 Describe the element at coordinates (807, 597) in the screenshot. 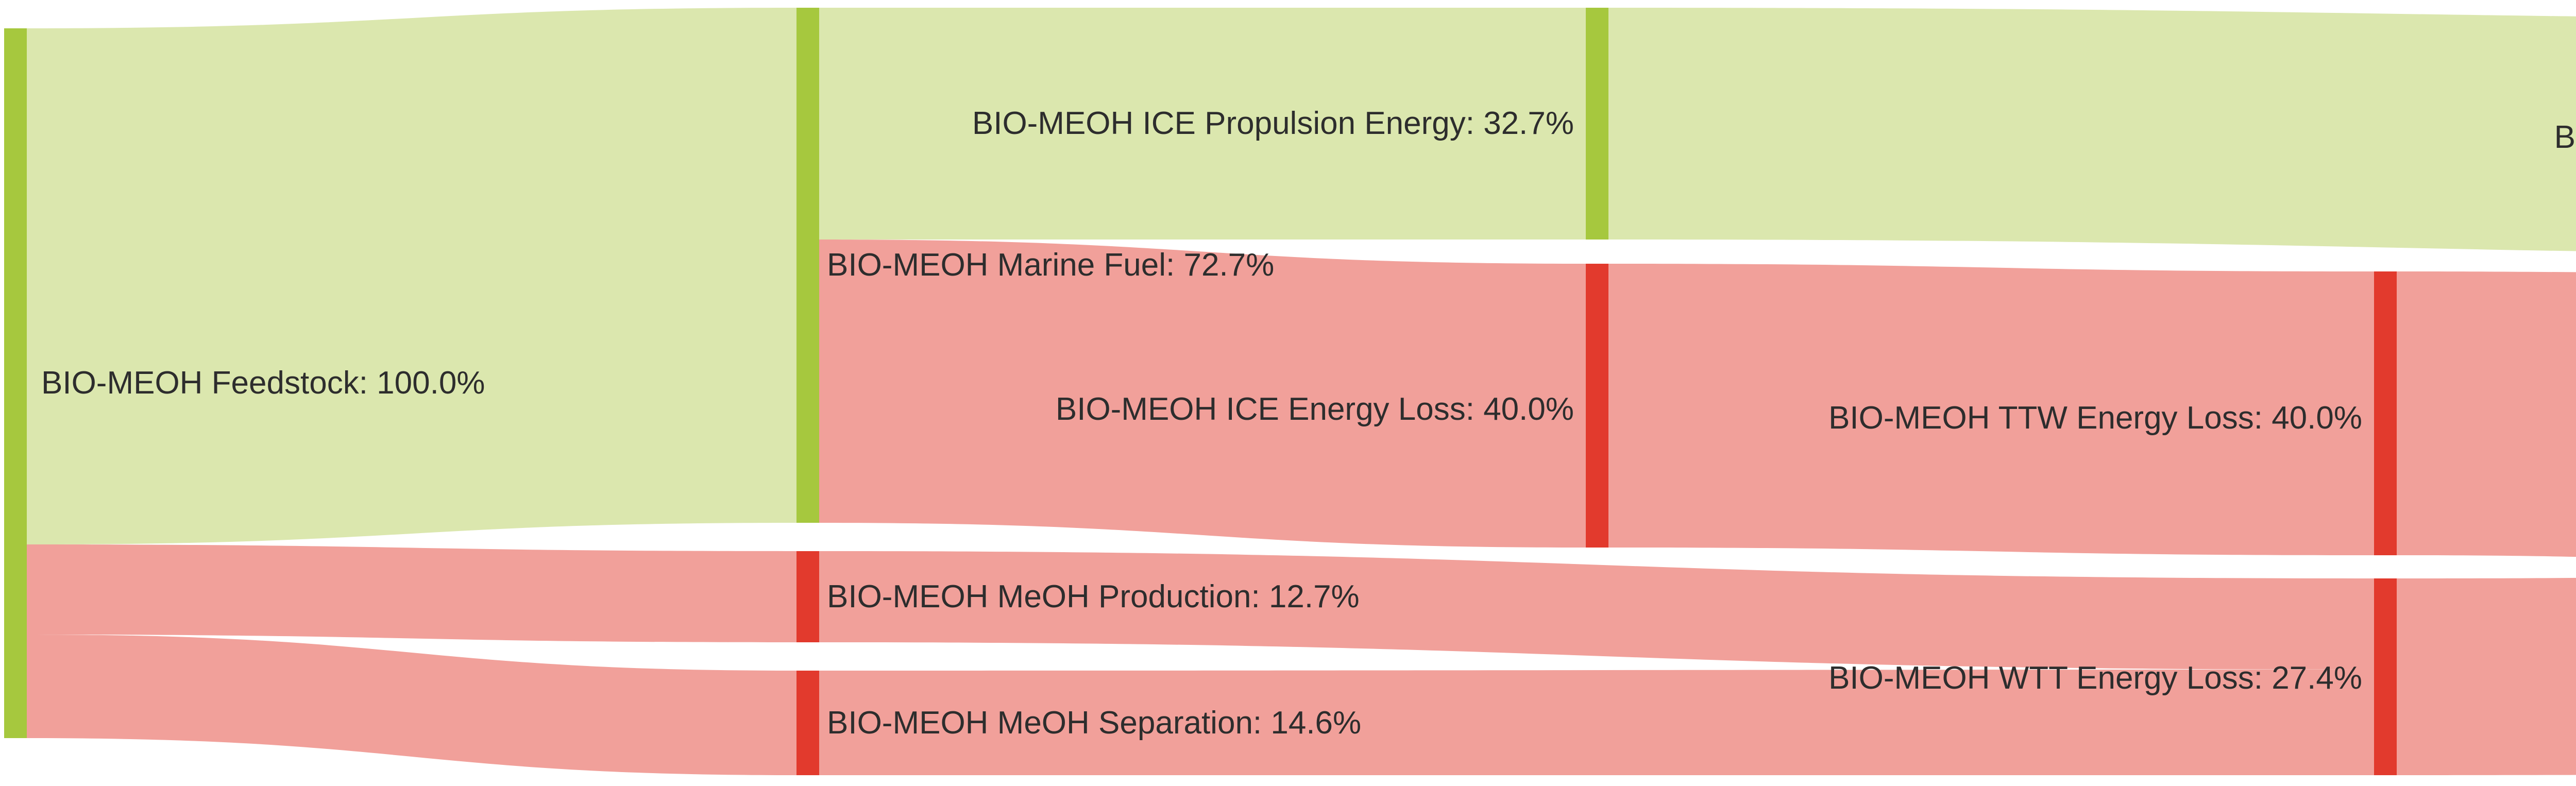

I see `sankey-node-meoh_production` at that location.